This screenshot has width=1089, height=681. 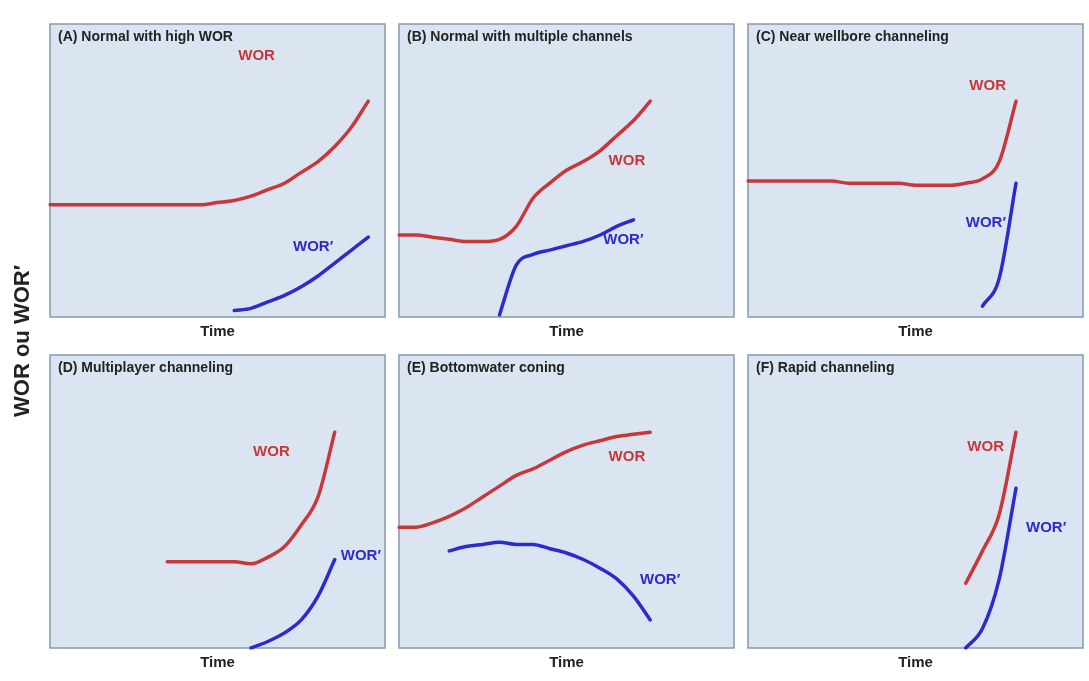 I want to click on chart-title: (B) Normal with multiple channels, so click(x=520, y=35).